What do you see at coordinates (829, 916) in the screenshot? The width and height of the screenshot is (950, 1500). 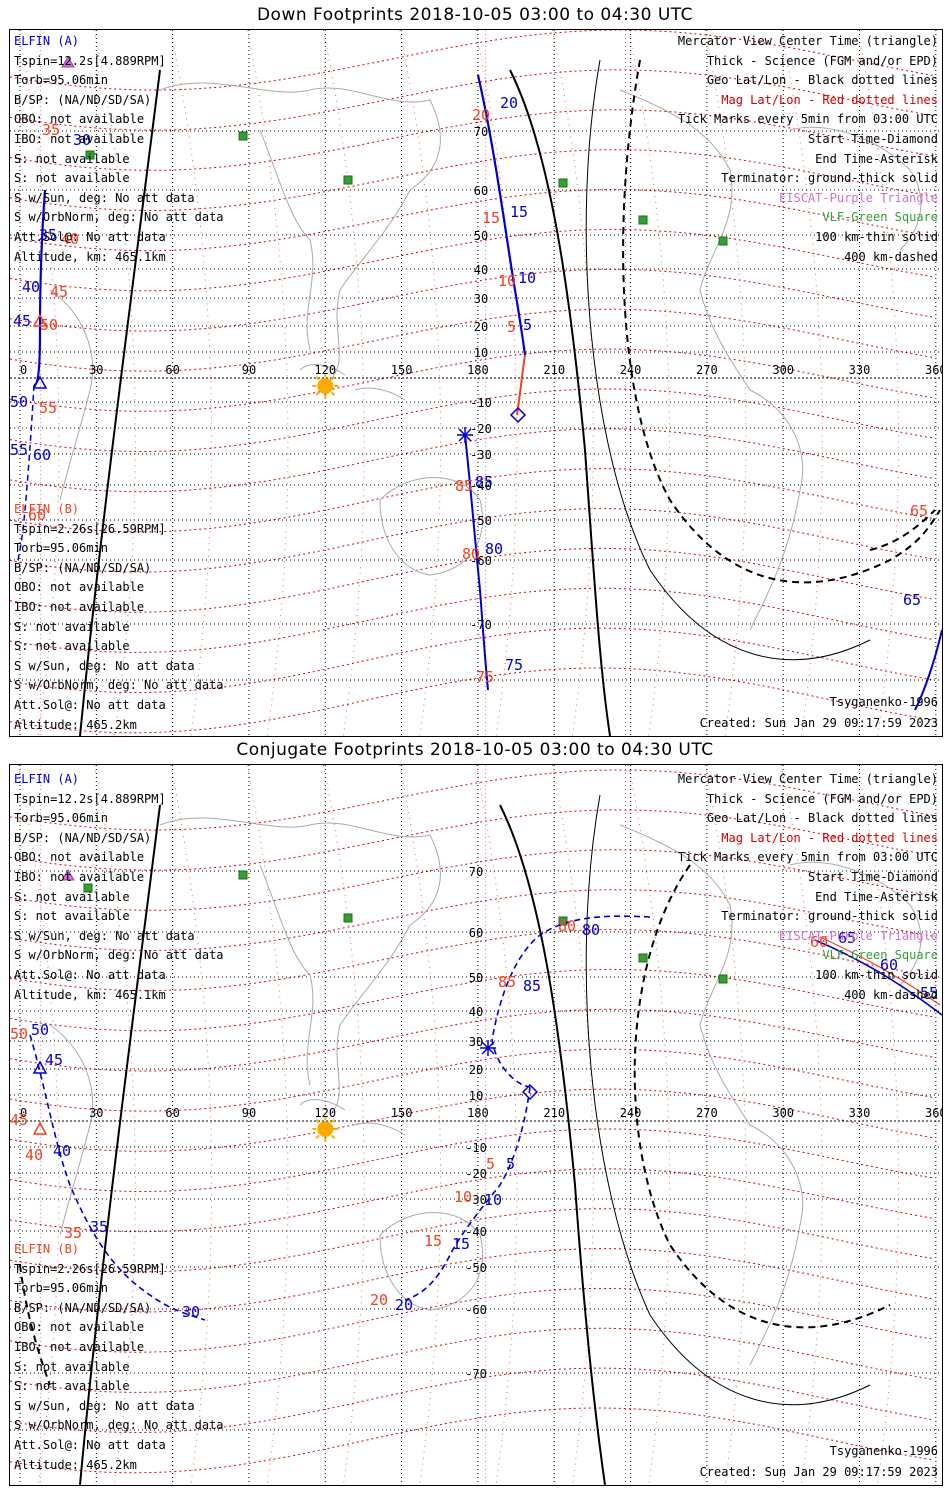 I see `legend-line: Terminator: ground-thick solid` at bounding box center [829, 916].